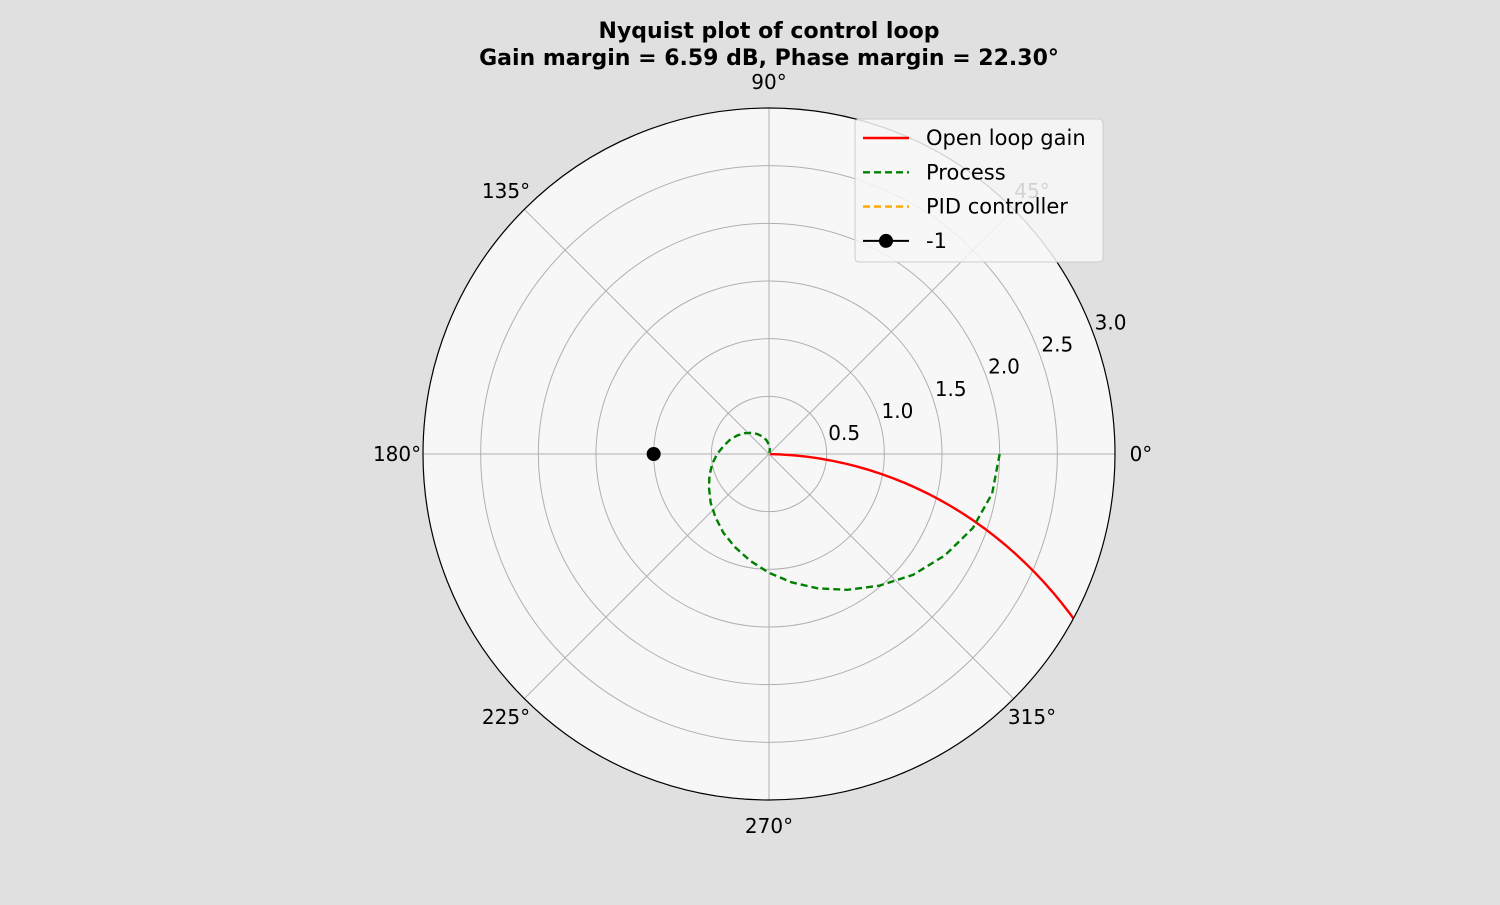  Describe the element at coordinates (1032, 717) in the screenshot. I see `theta-tick-label: 315°` at that location.